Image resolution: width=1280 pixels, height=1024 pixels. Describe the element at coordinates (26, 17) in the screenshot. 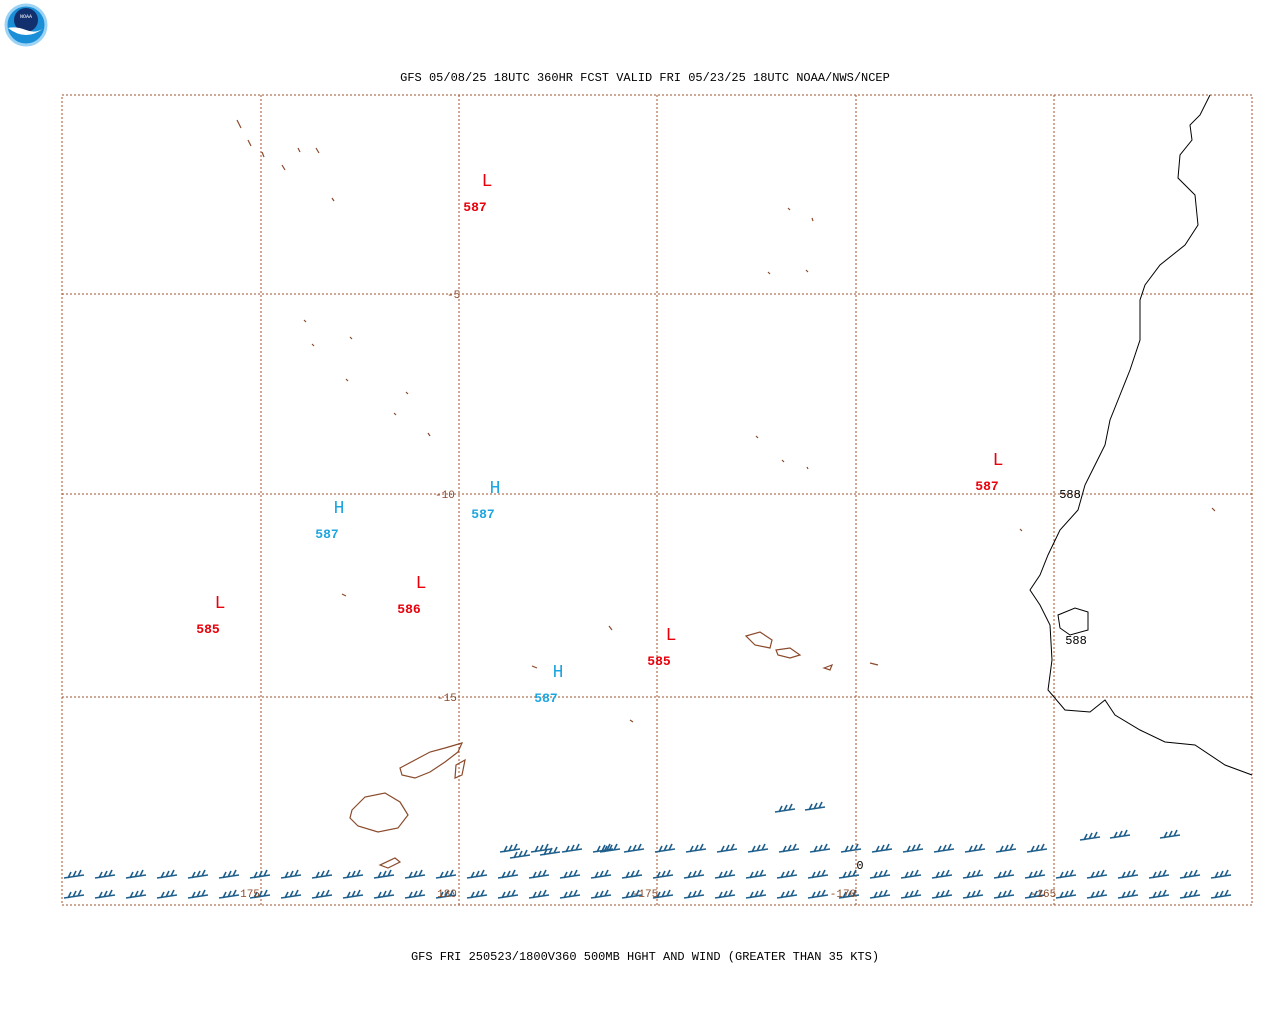

I see `logo-label: NOAA` at that location.